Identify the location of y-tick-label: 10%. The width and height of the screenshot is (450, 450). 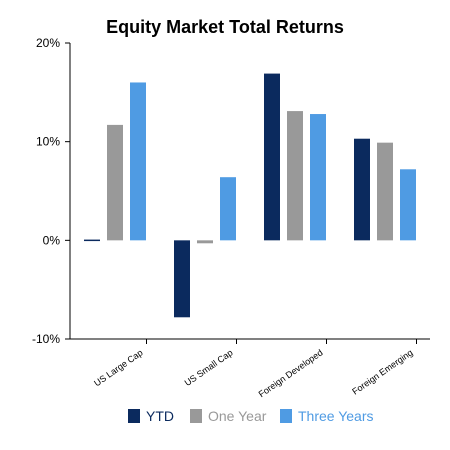
(48, 142).